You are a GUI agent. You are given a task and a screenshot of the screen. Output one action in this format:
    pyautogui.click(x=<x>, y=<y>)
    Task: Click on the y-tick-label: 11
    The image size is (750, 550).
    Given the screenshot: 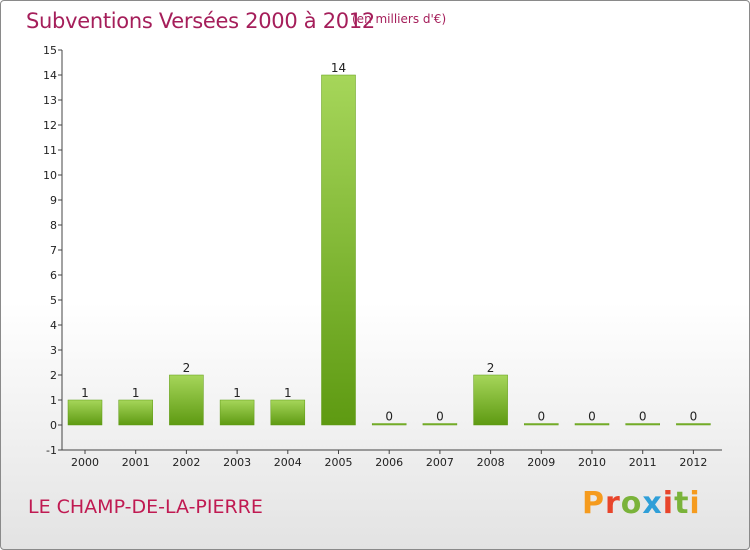 What is the action you would take?
    pyautogui.click(x=50, y=150)
    